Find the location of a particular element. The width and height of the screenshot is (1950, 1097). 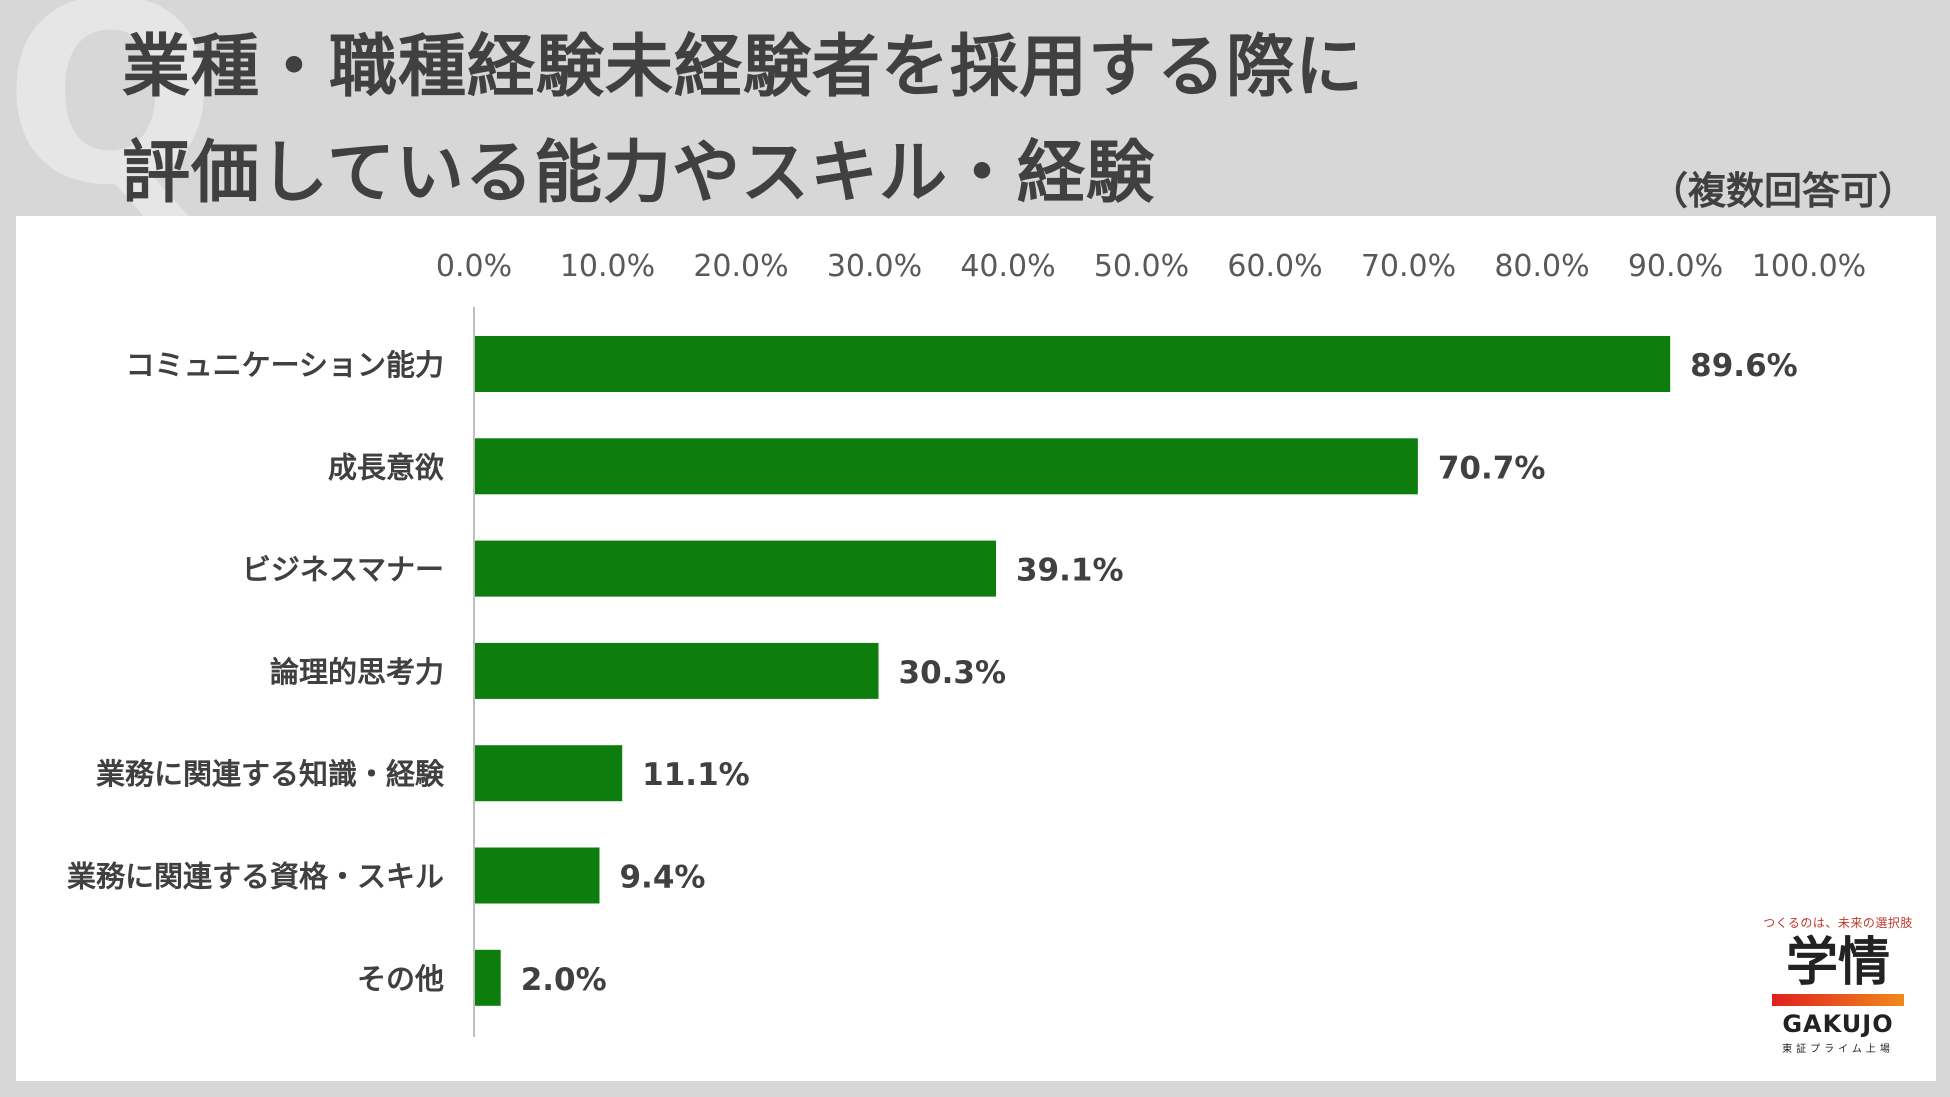

value-label: 70.7% is located at coordinates (1492, 468).